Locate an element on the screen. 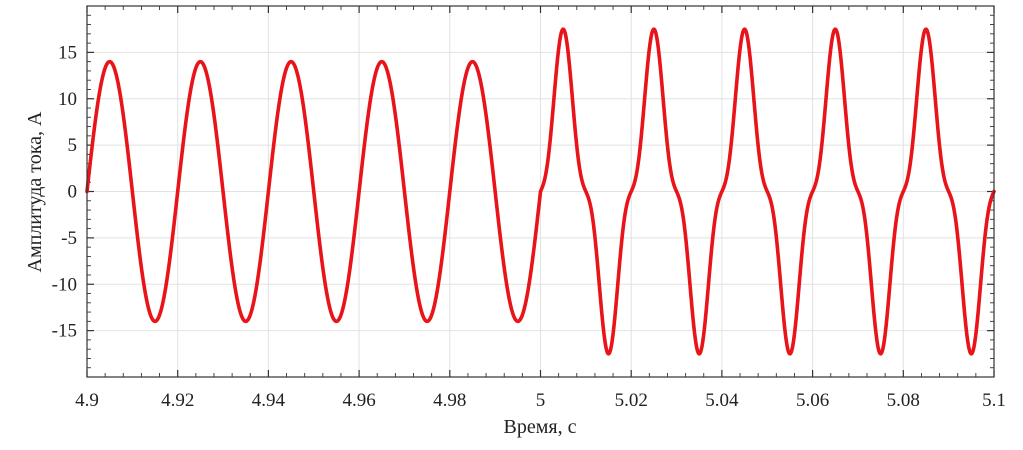 This screenshot has width=1023, height=450. x-tick-label: 5.04 is located at coordinates (722, 400).